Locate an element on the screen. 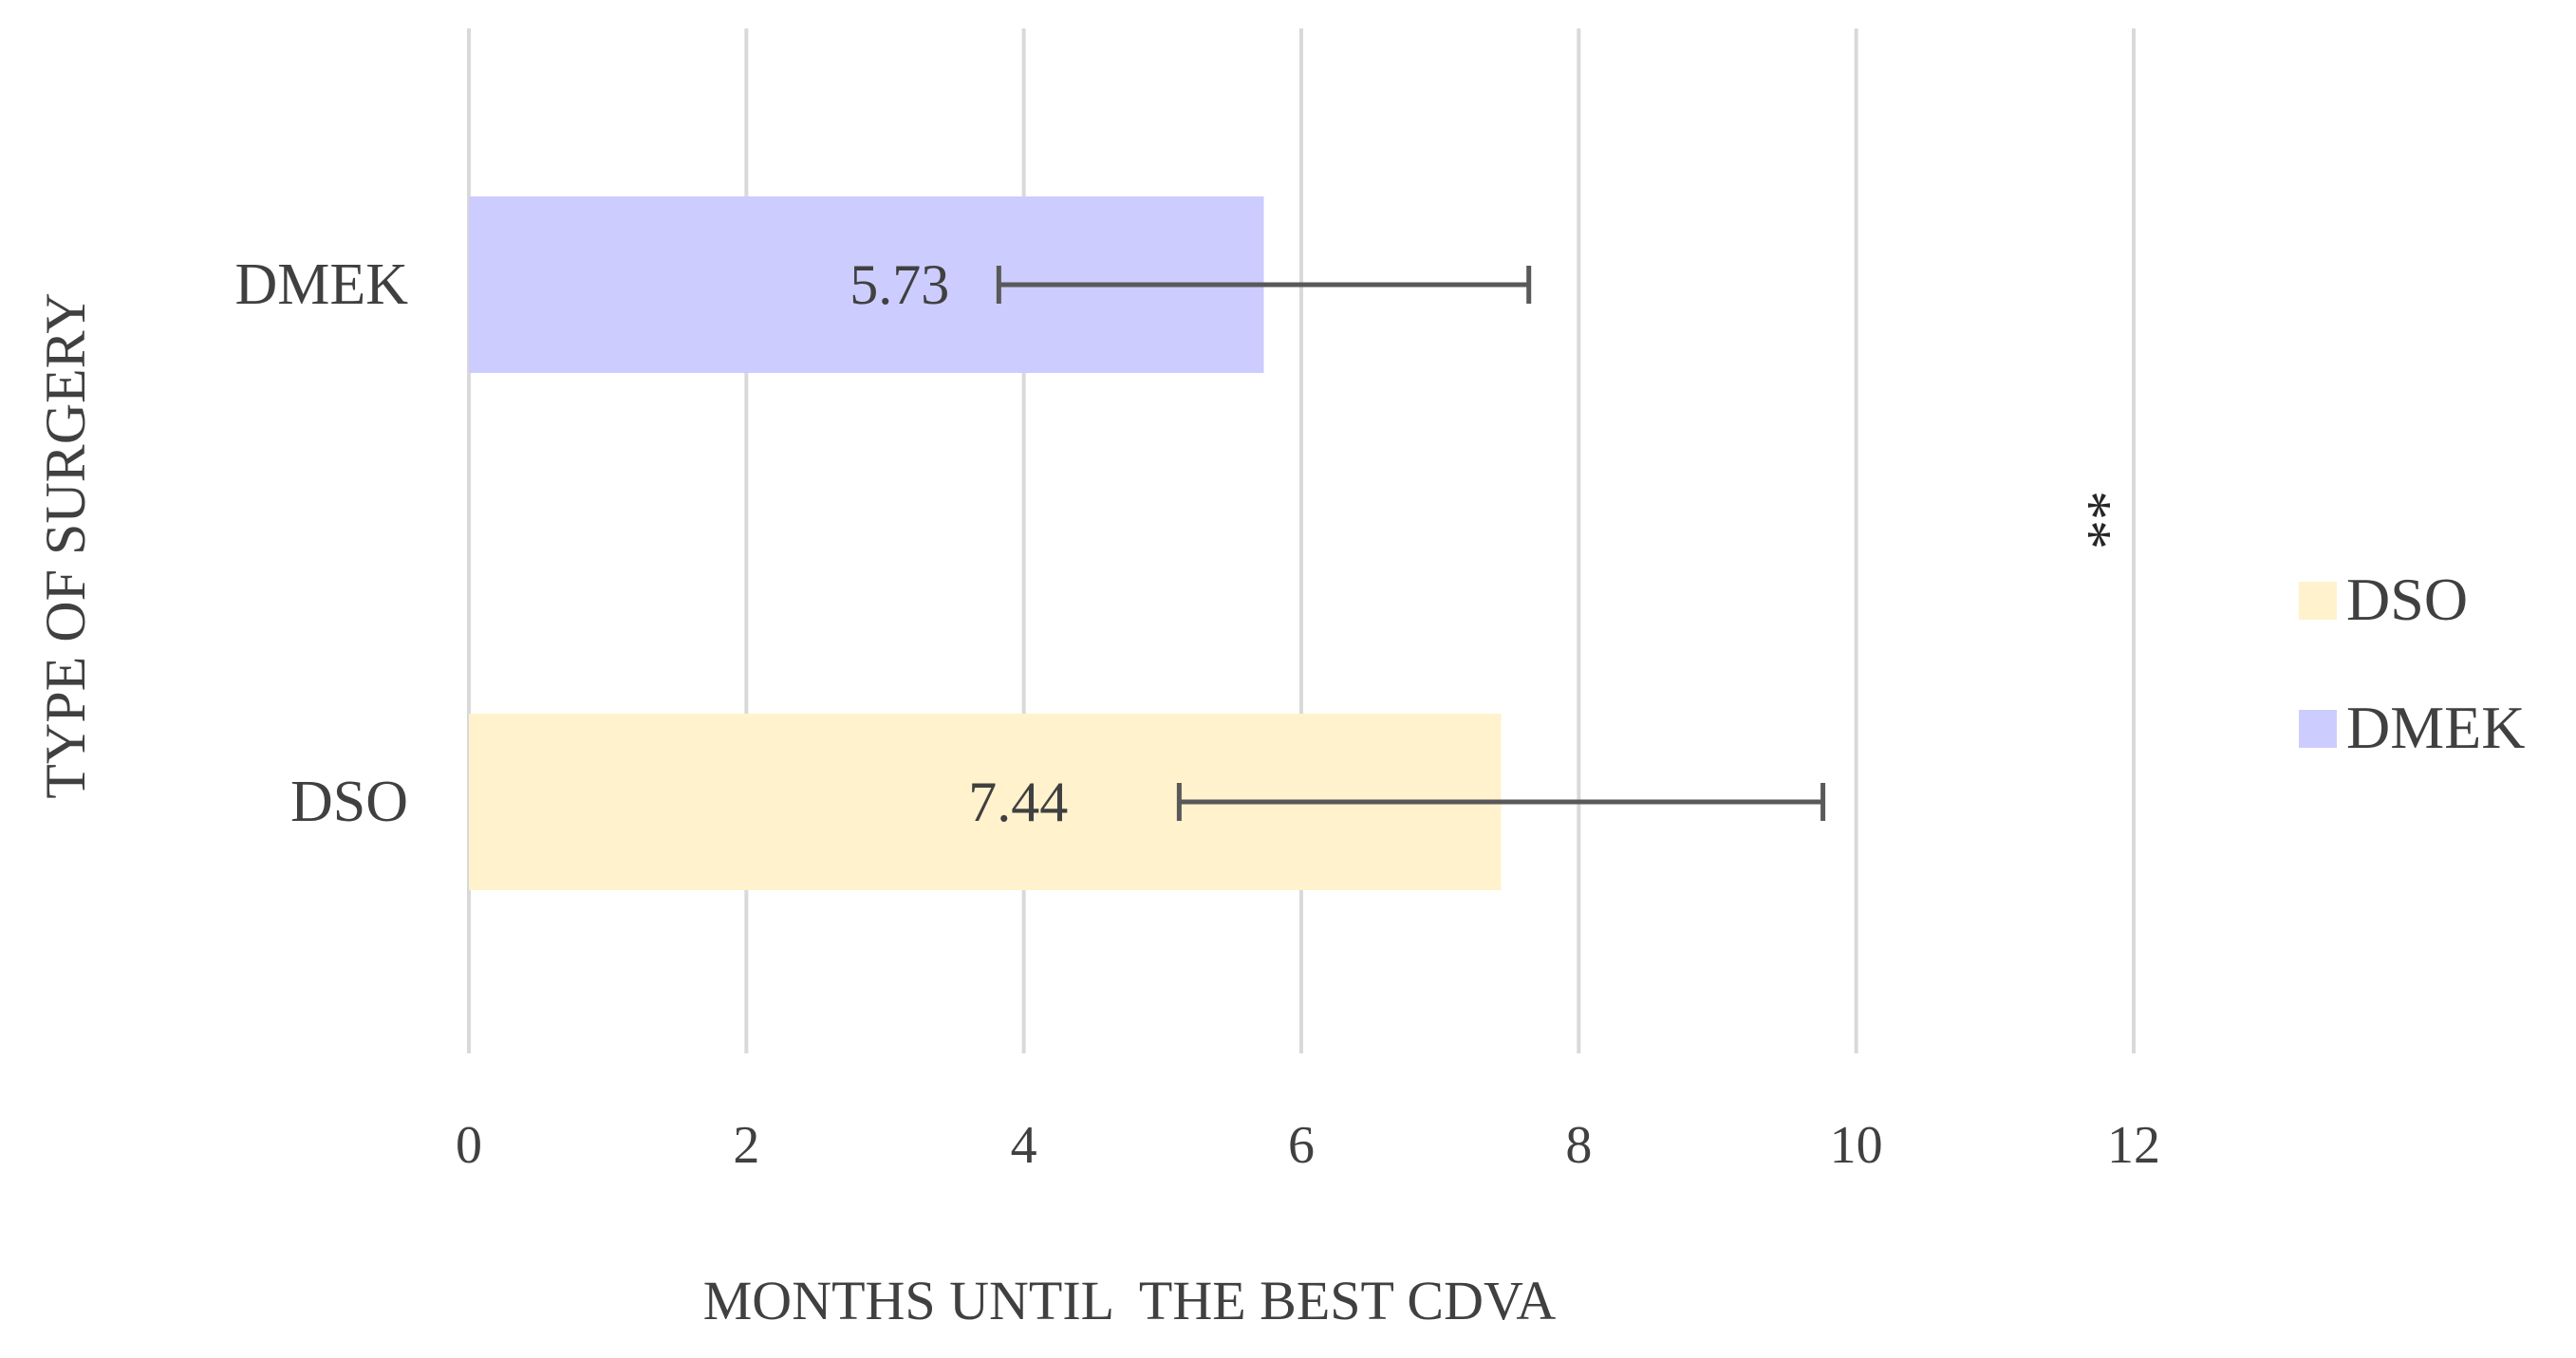 The height and width of the screenshot is (1358, 2576). x-tick-label: 10 is located at coordinates (1856, 1145).